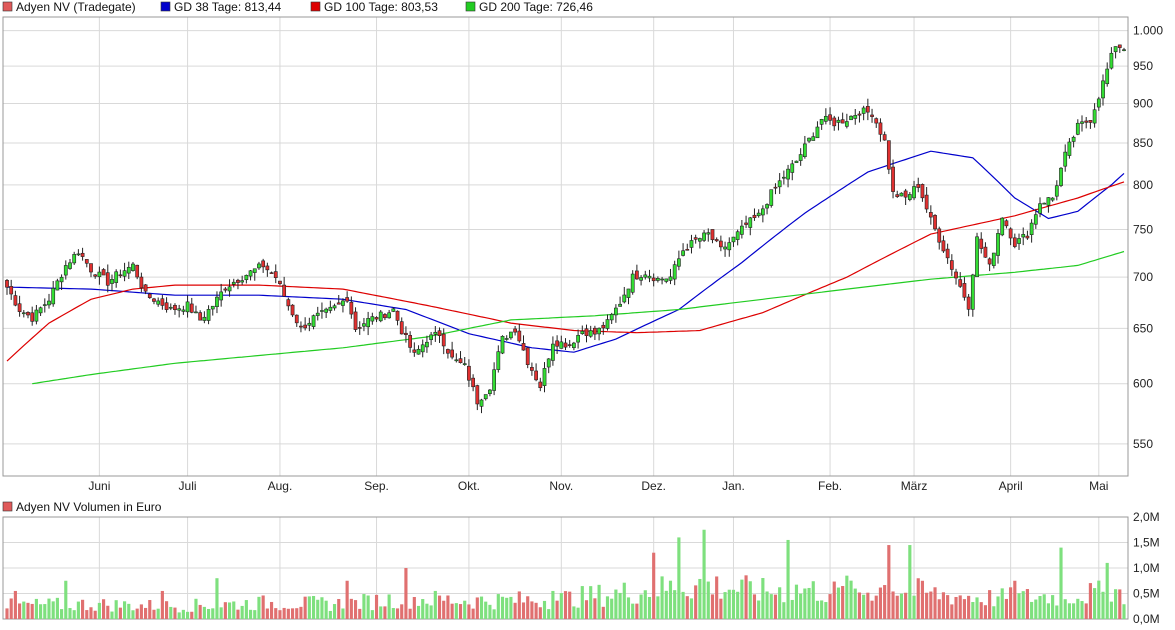 The height and width of the screenshot is (630, 1175). Describe the element at coordinates (1098, 486) in the screenshot. I see `x-tick-label: Mai` at that location.